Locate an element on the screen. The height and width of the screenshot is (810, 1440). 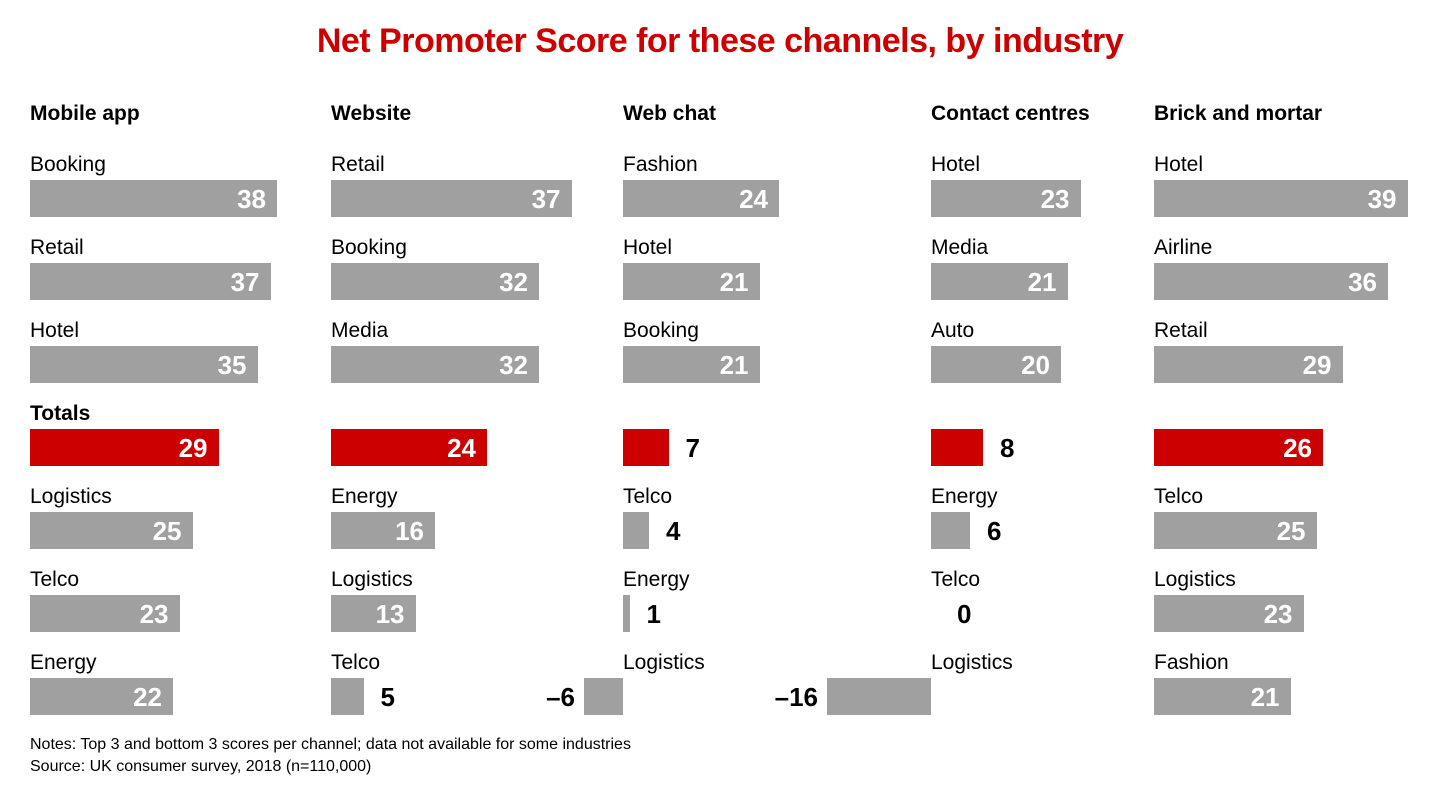
bar-line: 4 is located at coordinates (760, 530).